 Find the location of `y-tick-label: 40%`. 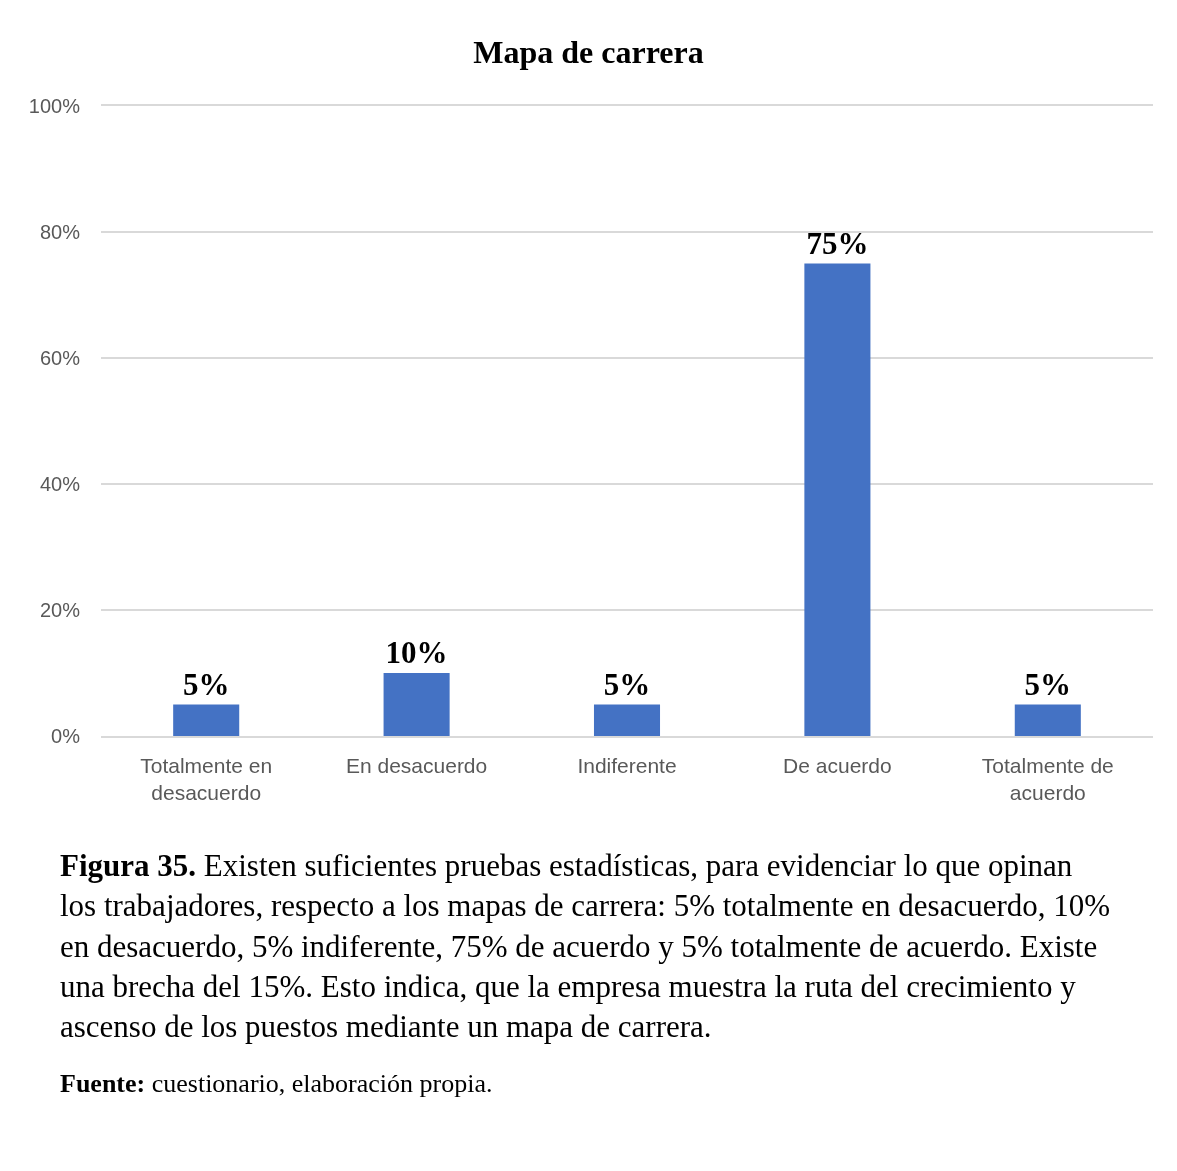

y-tick-label: 40% is located at coordinates (60, 484).